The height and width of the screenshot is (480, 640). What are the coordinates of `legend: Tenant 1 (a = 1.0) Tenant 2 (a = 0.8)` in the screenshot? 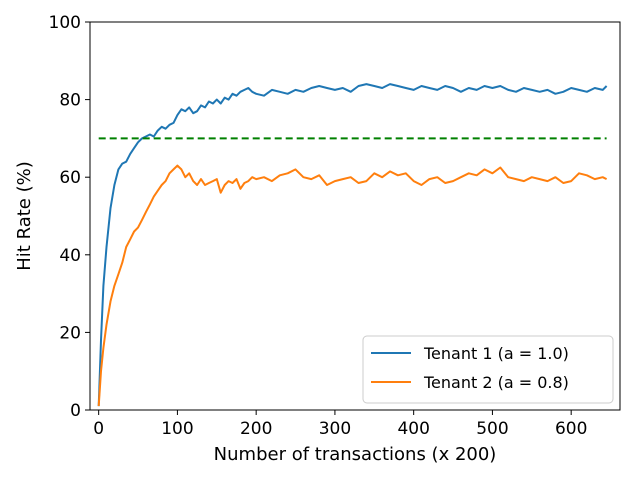 It's located at (488, 369).